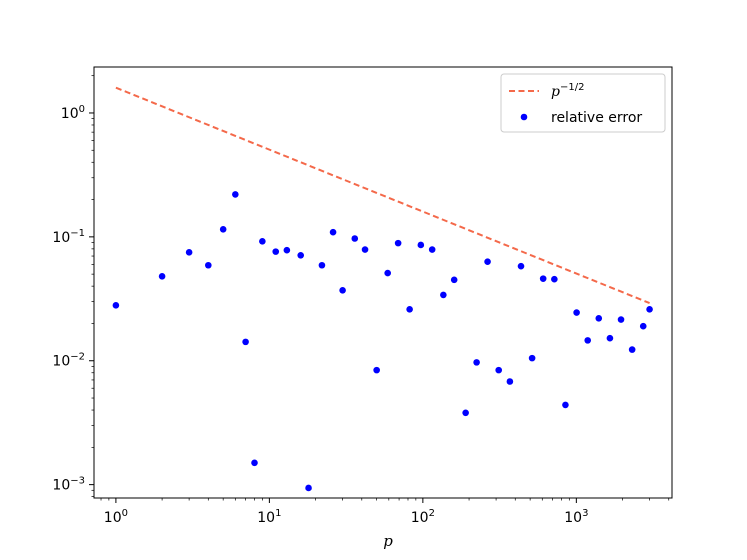 This screenshot has width=747, height=560. Describe the element at coordinates (68, 237) in the screenshot. I see `y-tick-label: 10⁻¹` at that location.